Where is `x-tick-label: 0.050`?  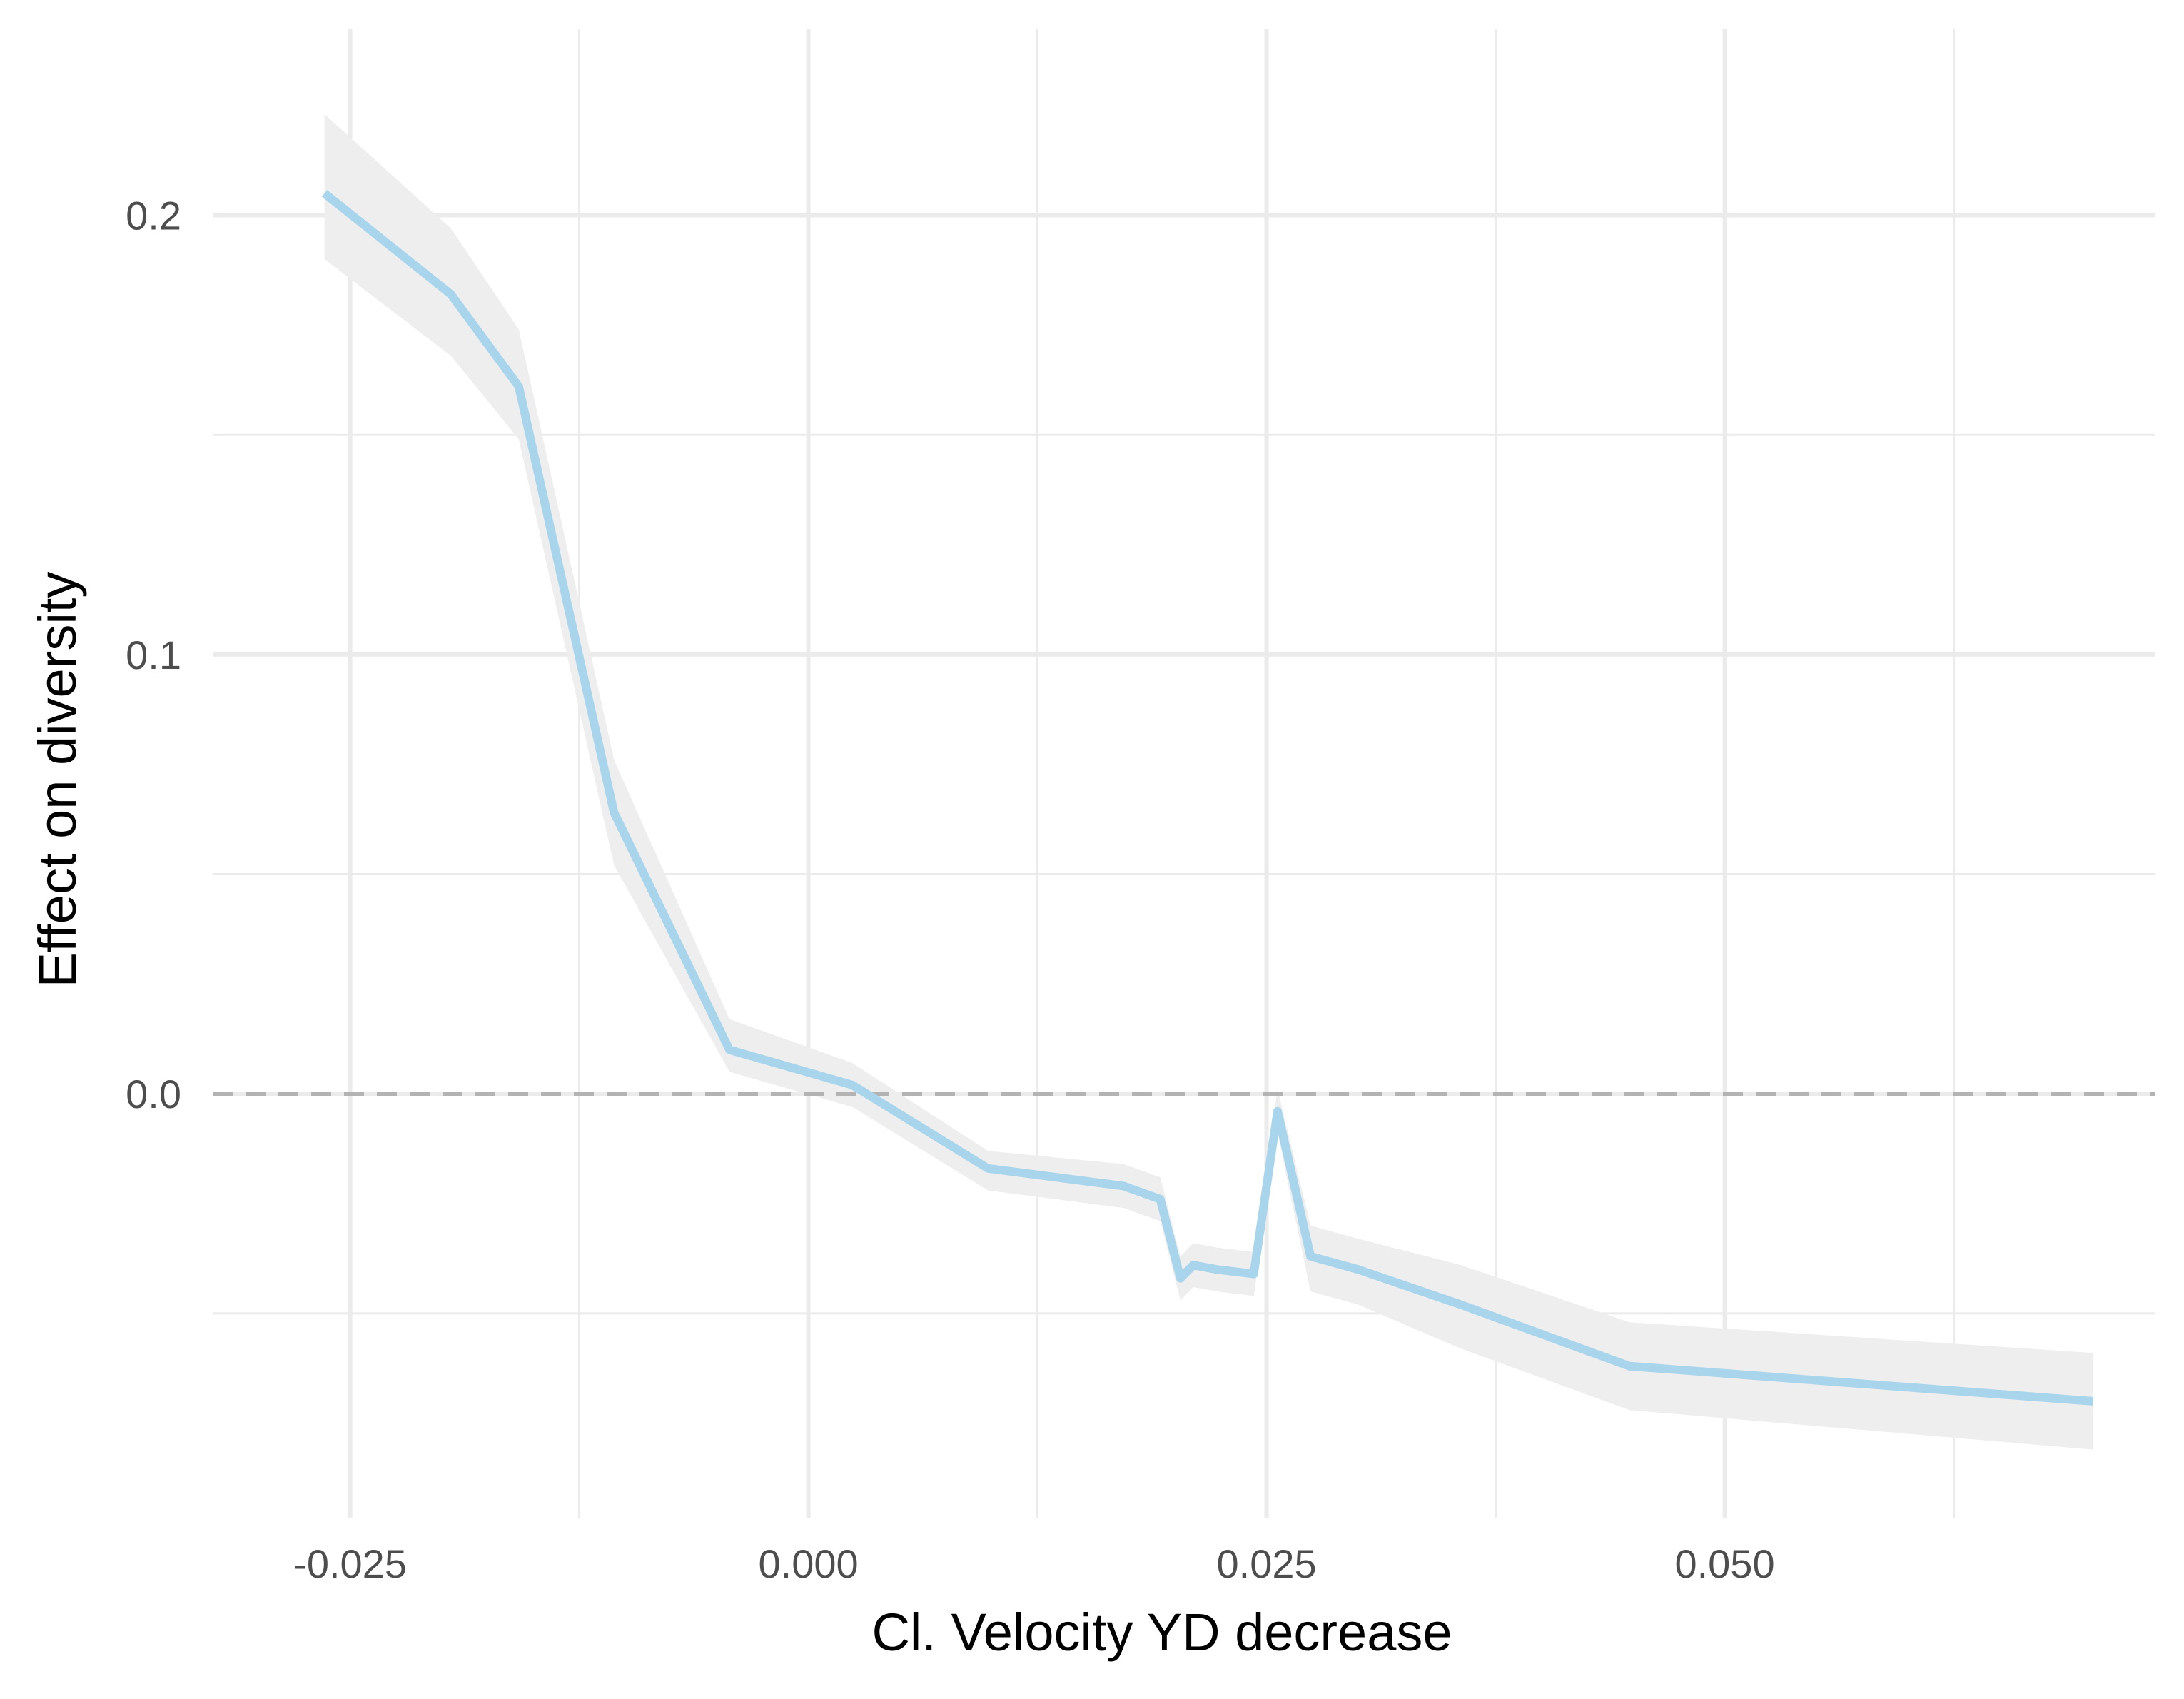 x-tick-label: 0.050 is located at coordinates (1724, 1564).